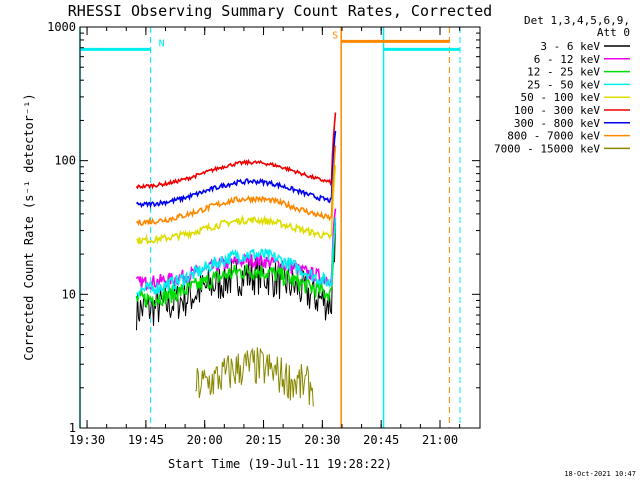 The height and width of the screenshot is (480, 640). I want to click on x-tick-label-3: 20:15, so click(263, 440).